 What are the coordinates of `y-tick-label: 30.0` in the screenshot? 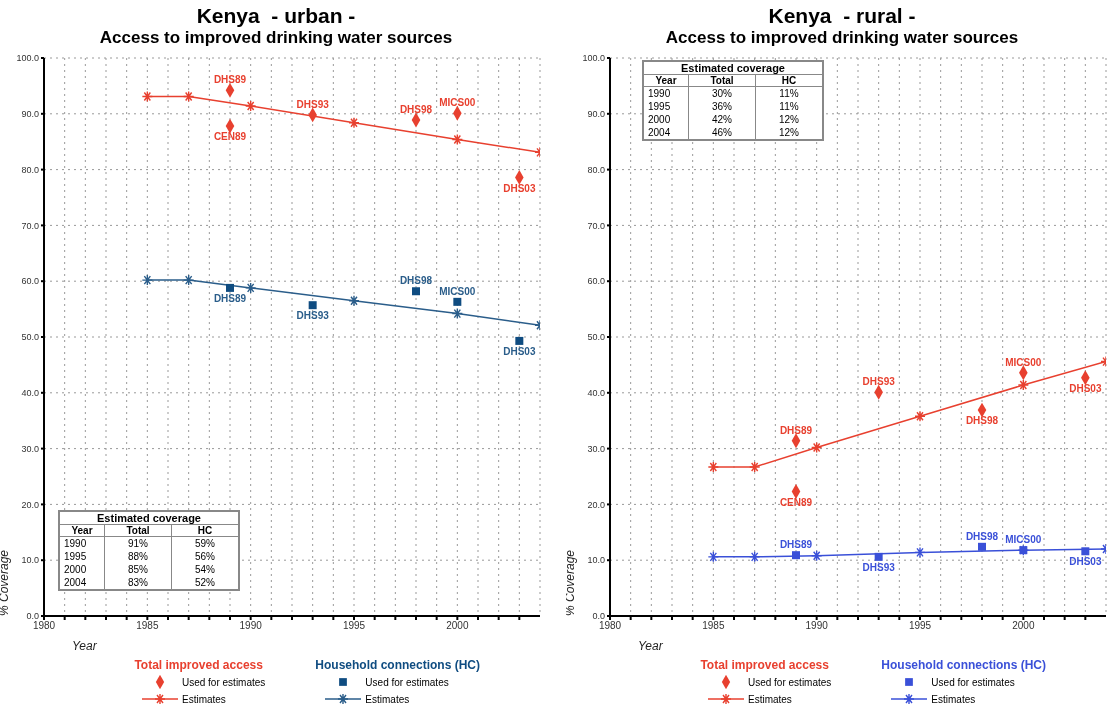 It's located at (596, 448).